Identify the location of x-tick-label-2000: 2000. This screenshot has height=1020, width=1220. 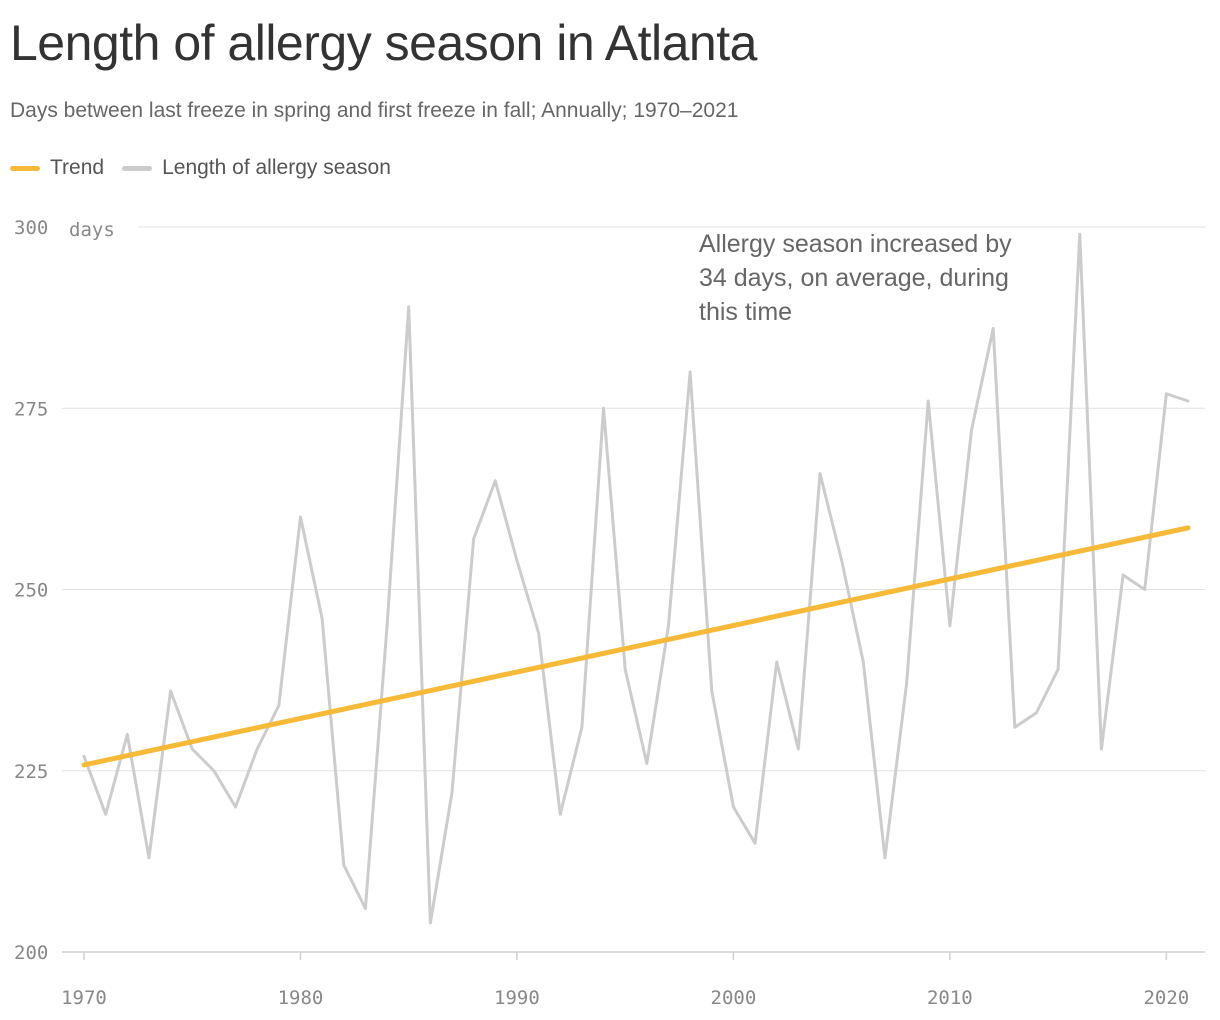
(734, 998).